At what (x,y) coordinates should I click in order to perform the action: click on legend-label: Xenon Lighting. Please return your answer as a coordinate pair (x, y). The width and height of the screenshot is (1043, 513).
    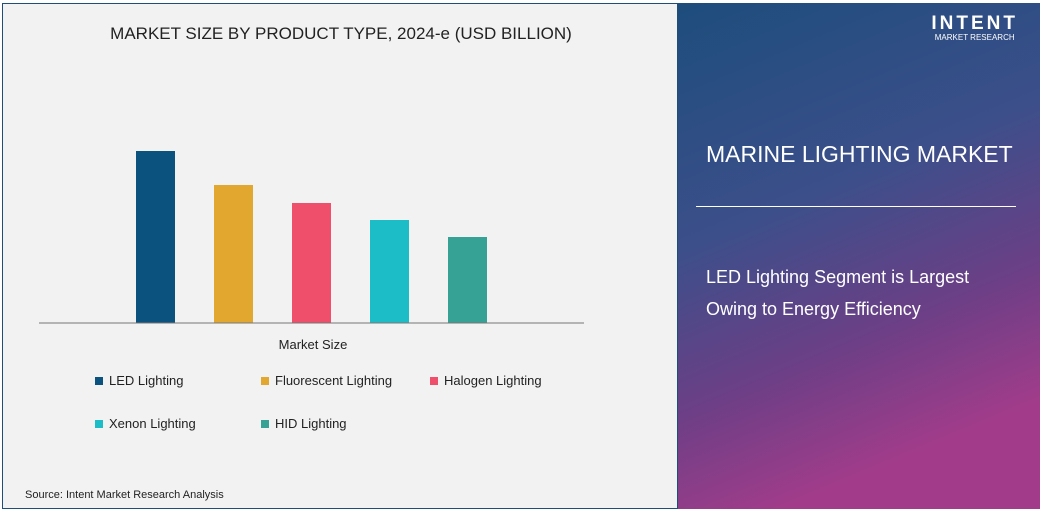
    Looking at the image, I should click on (152, 423).